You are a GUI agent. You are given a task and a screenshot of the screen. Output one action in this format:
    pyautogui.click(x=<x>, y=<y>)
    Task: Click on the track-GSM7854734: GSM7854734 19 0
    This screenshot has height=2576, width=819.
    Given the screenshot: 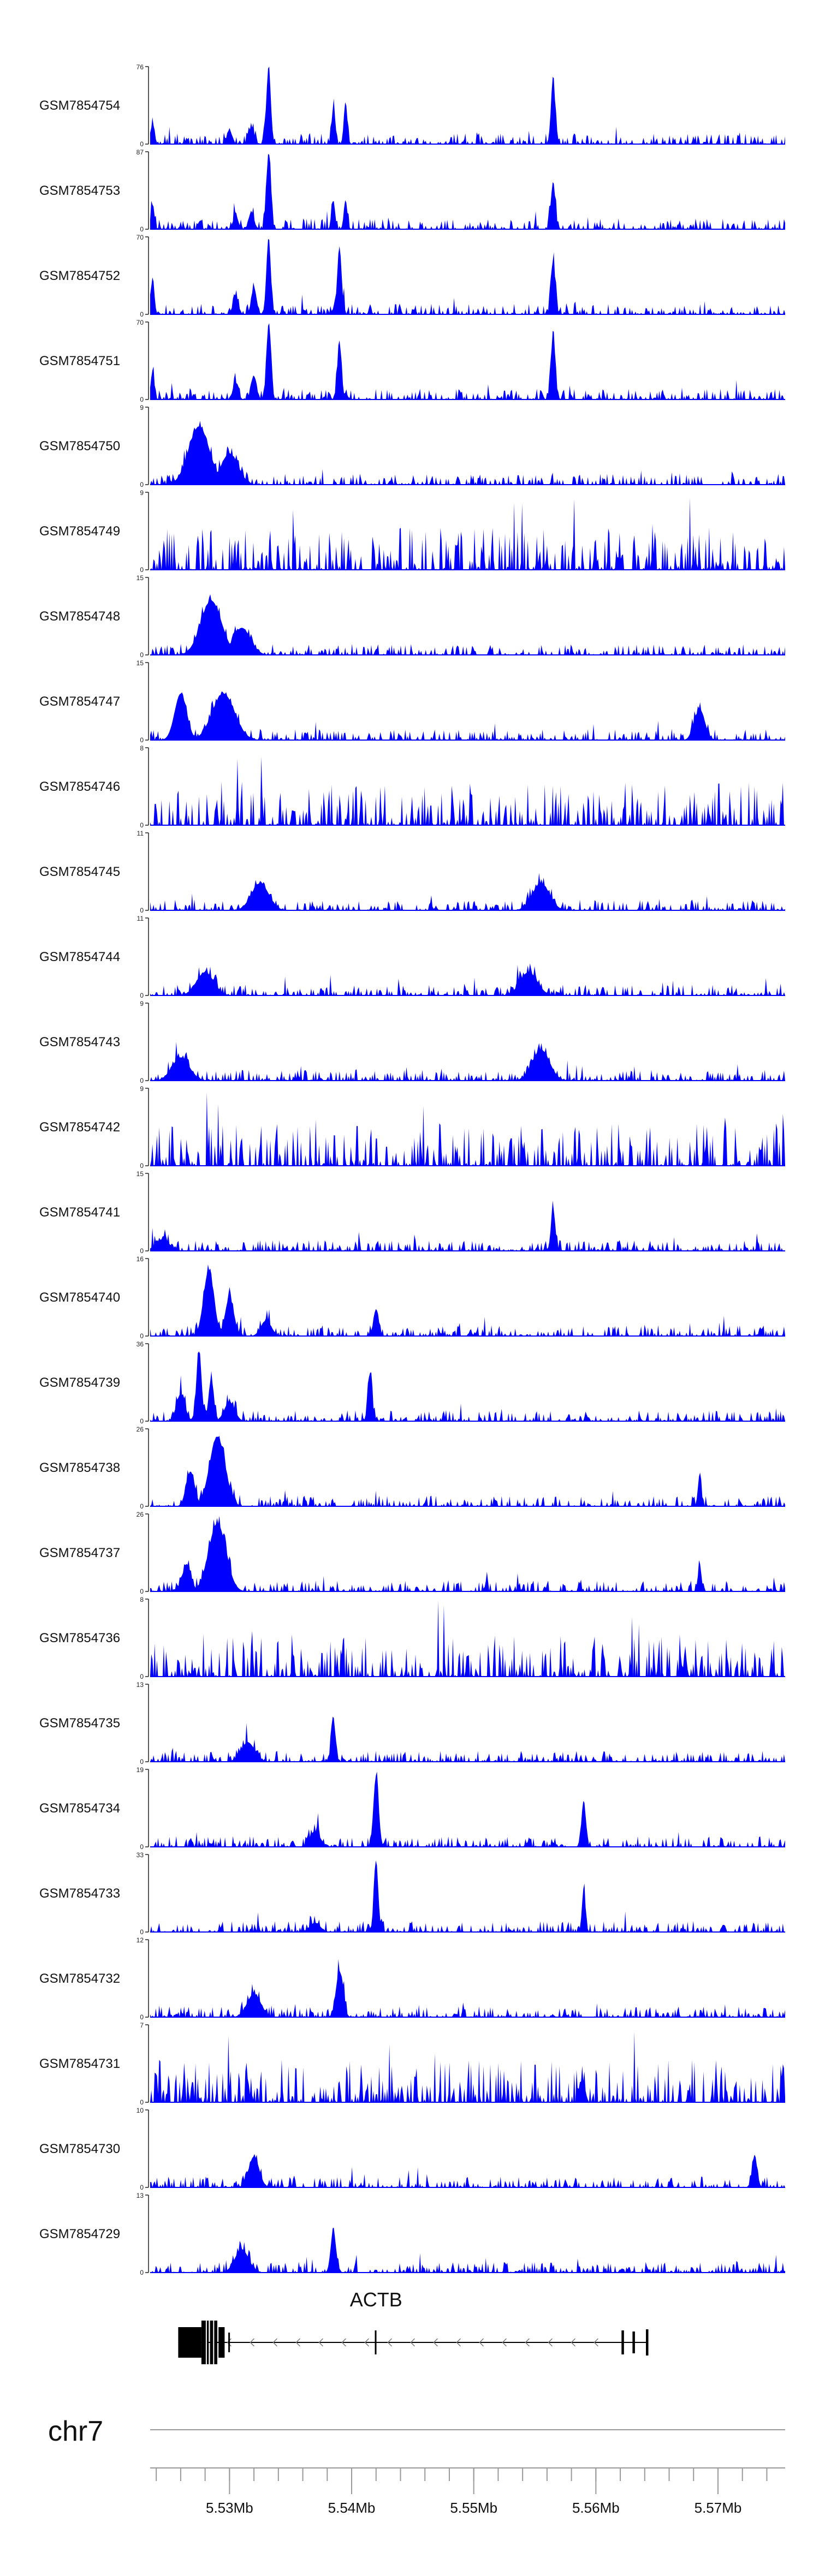 What is the action you would take?
    pyautogui.click(x=412, y=1808)
    